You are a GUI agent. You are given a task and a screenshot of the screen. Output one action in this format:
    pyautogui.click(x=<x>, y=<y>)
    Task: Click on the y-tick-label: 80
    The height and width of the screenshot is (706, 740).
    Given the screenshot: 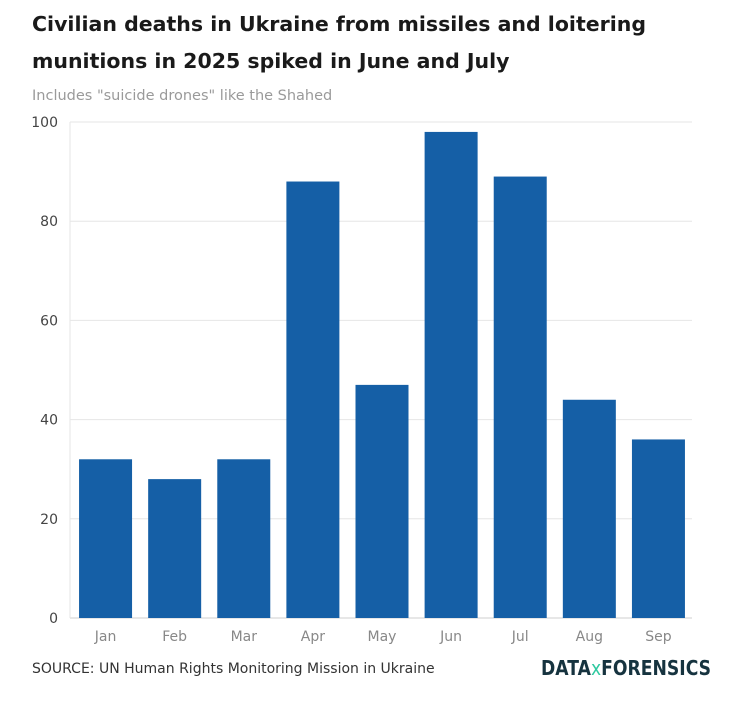 What is the action you would take?
    pyautogui.click(x=49, y=222)
    